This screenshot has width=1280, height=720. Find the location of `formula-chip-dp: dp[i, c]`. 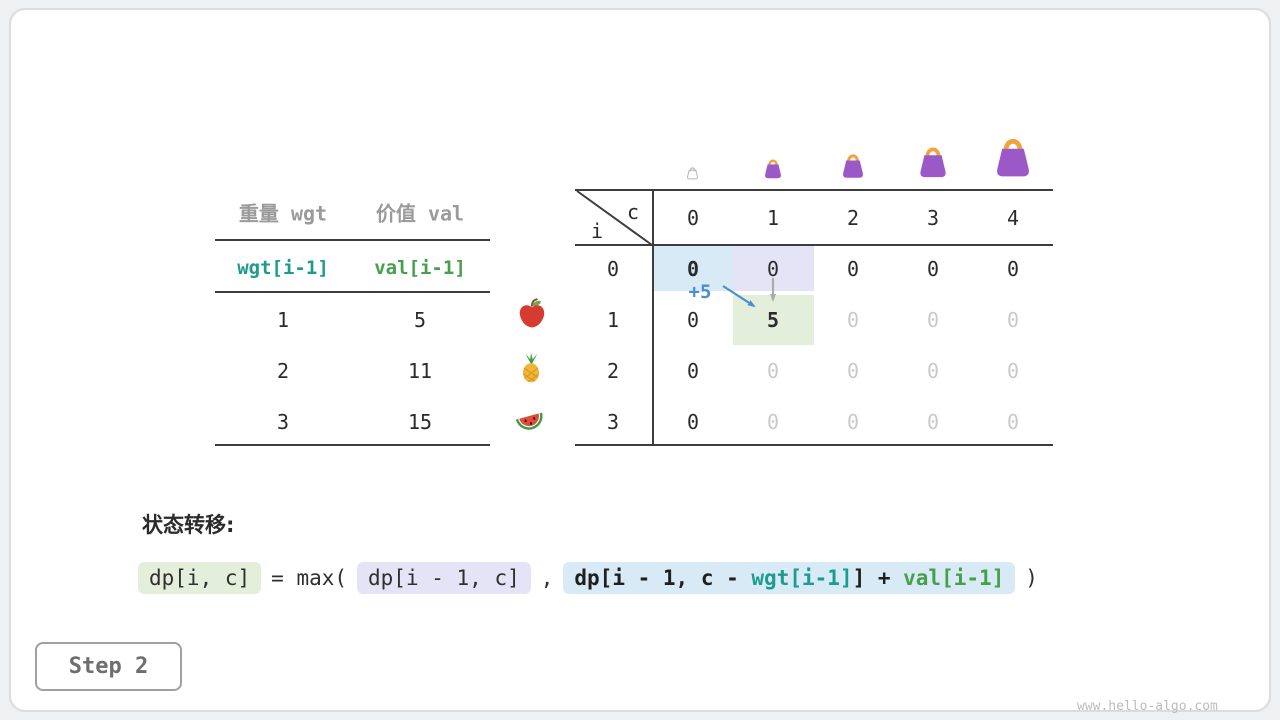

formula-chip-dp: dp[i, c] is located at coordinates (200, 578).